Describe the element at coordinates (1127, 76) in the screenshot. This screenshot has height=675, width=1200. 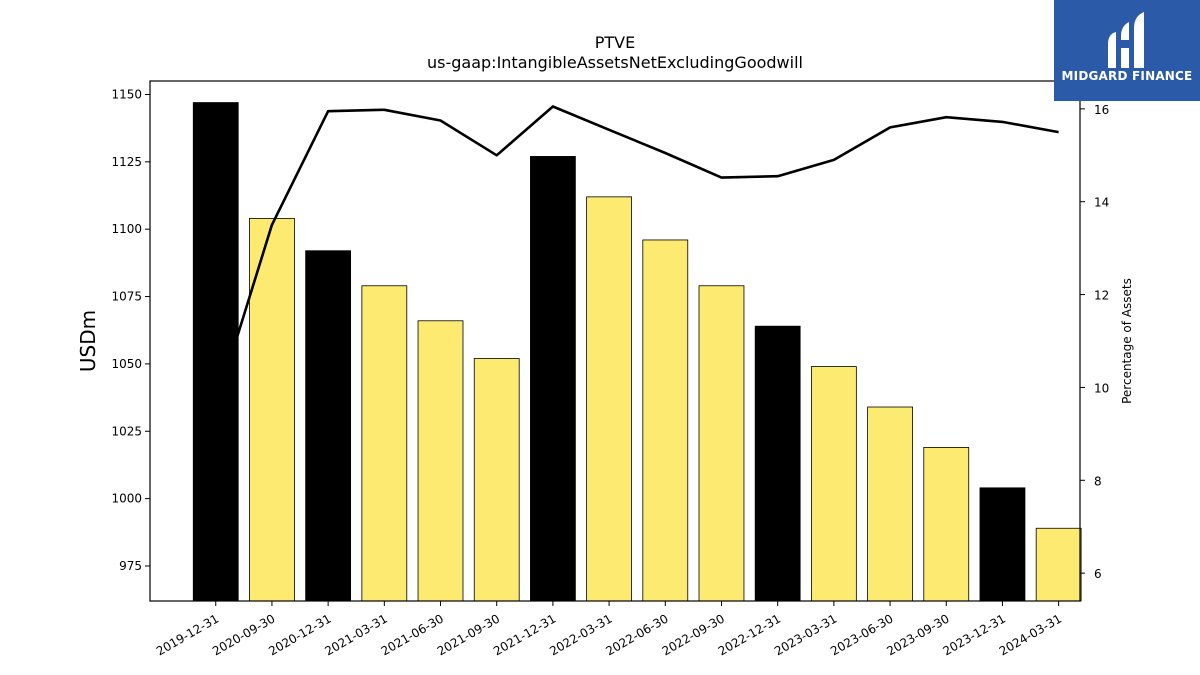
I see `logo-text: MIDGARD FINANCE` at that location.